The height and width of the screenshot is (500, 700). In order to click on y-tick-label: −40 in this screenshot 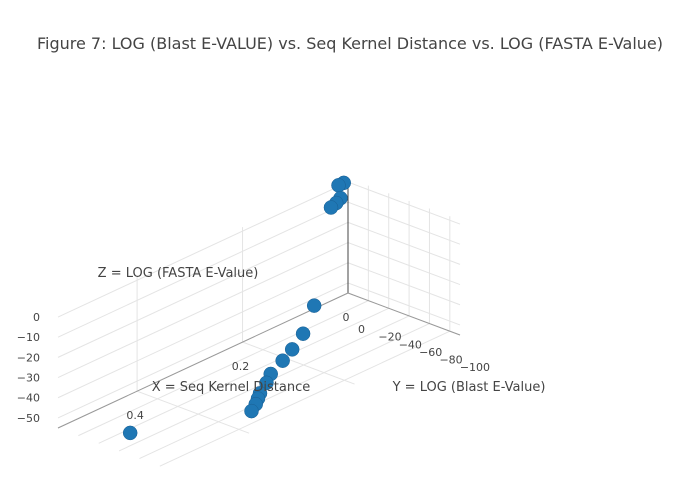, I will do `click(410, 344)`.